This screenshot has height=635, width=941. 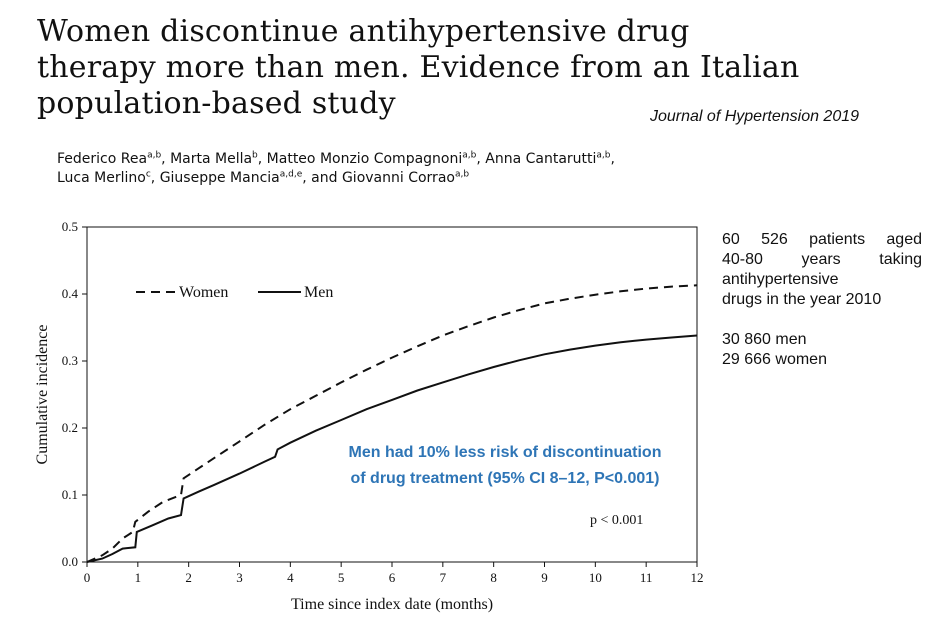 I want to click on x-tick-label: 4, so click(x=290, y=577).